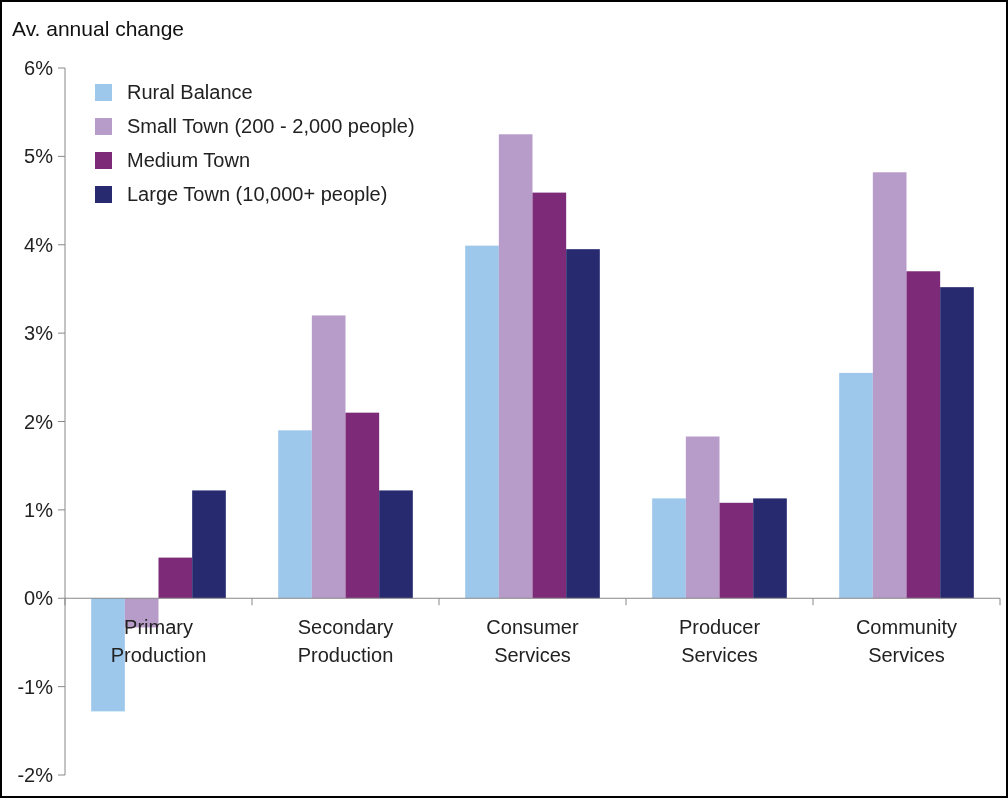  What do you see at coordinates (190, 92) in the screenshot?
I see `legend-label: Rural Balance` at bounding box center [190, 92].